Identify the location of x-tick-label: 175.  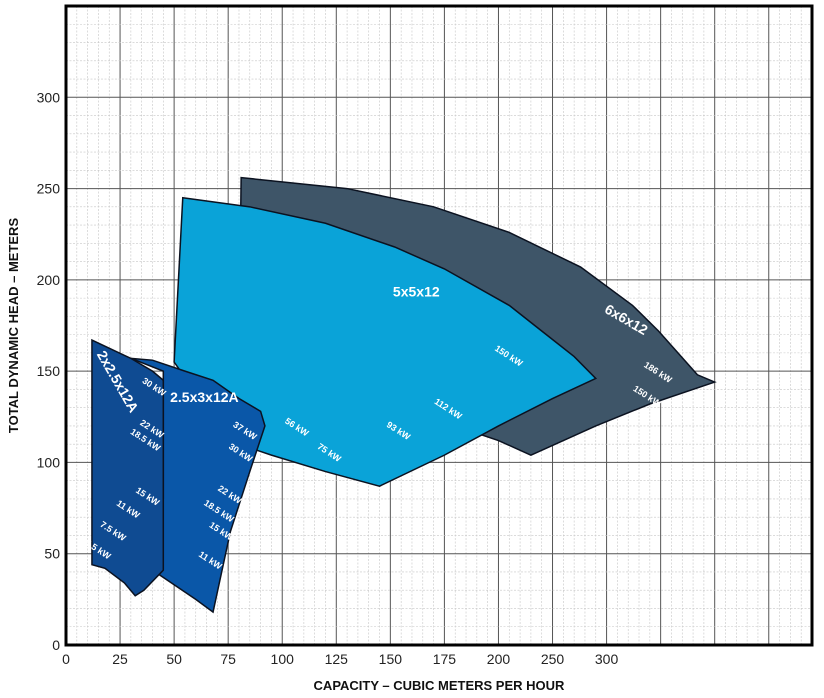
(445, 659).